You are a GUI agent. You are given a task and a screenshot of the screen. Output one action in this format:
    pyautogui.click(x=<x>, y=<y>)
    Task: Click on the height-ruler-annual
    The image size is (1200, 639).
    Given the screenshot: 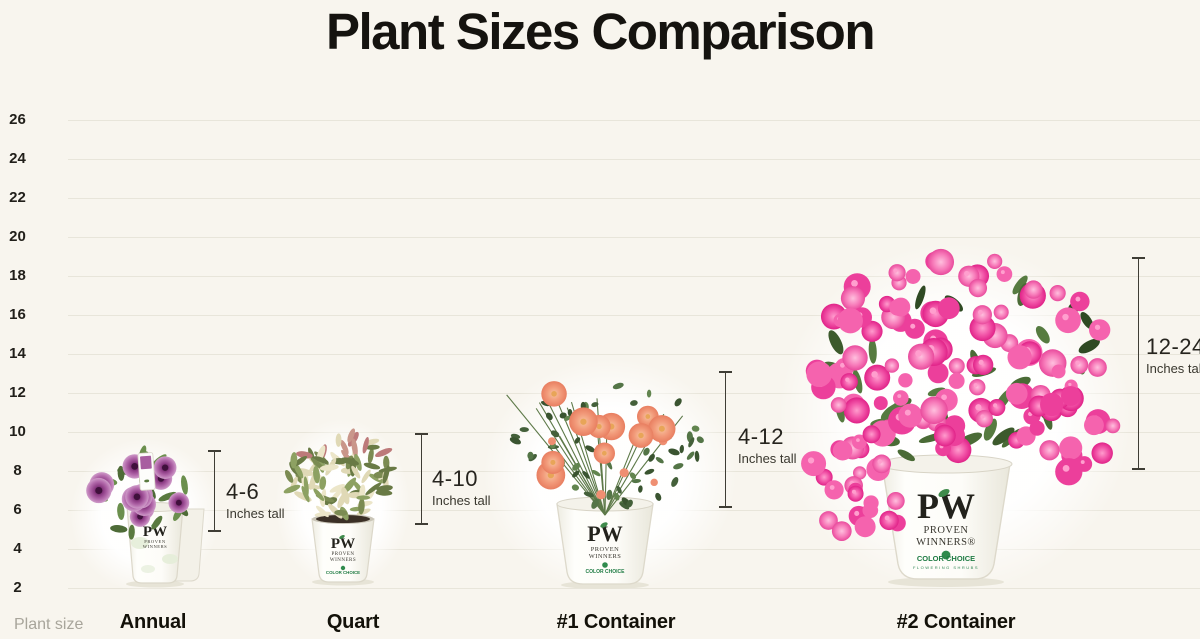 What is the action you would take?
    pyautogui.click(x=214, y=491)
    